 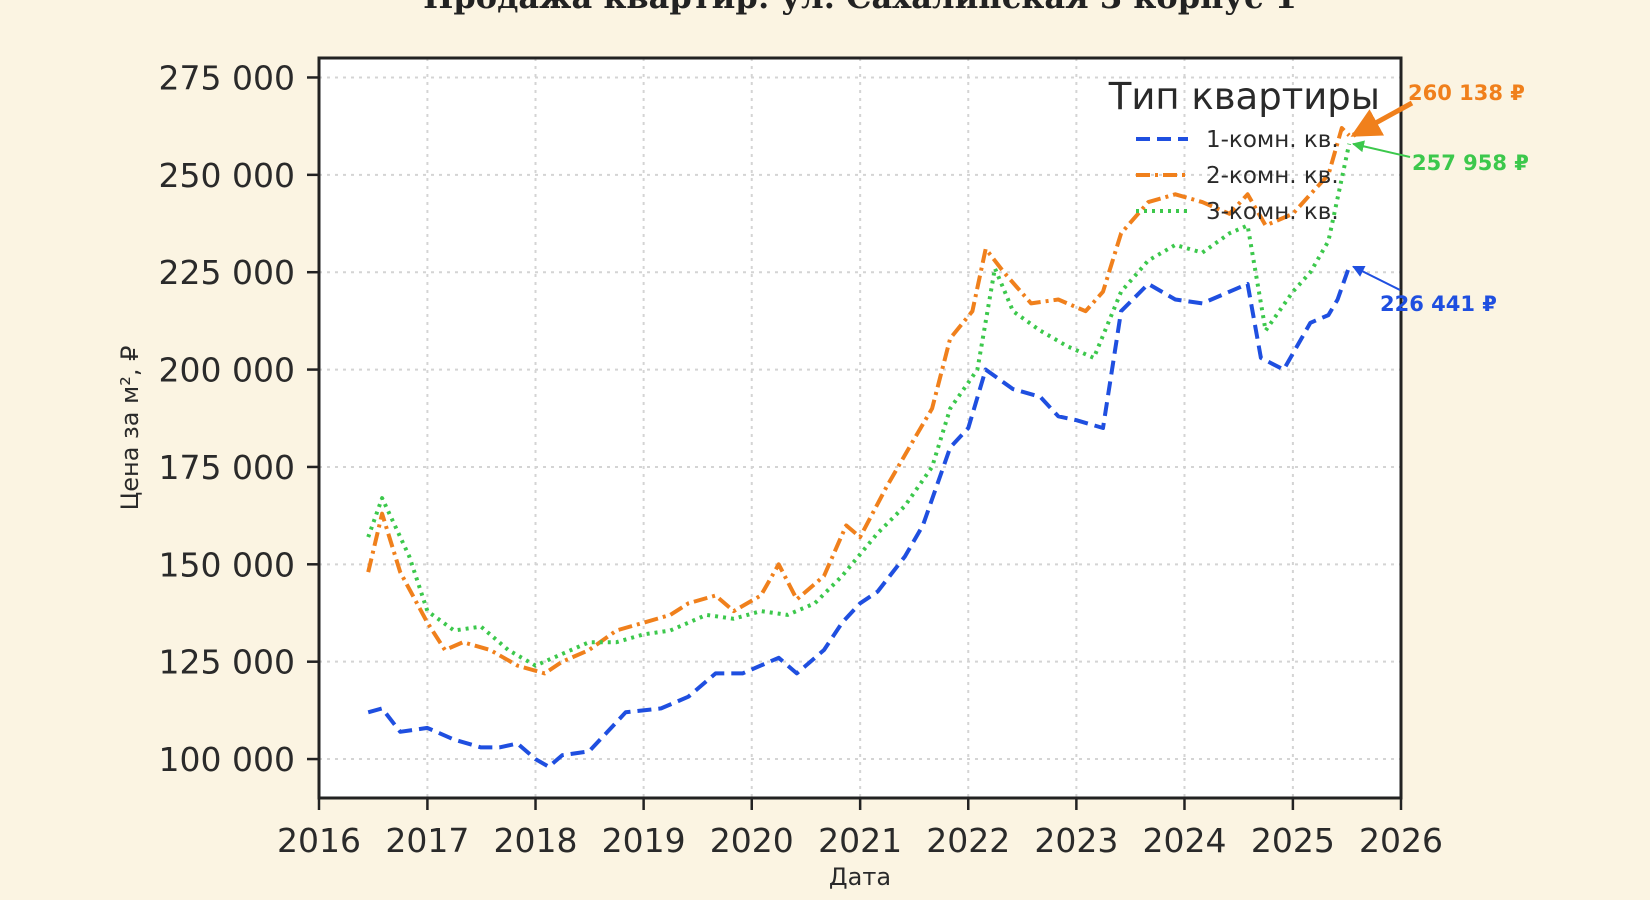 I want to click on legend-label-1: 1-комн. кв., so click(x=1272, y=140).